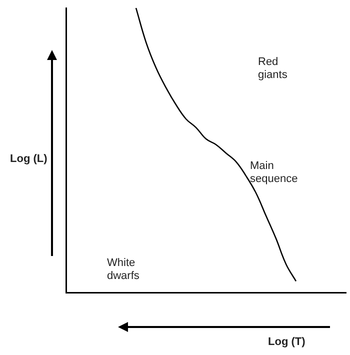 The width and height of the screenshot is (350, 355). I want to click on y-axis-title: Log (L), so click(29, 159).